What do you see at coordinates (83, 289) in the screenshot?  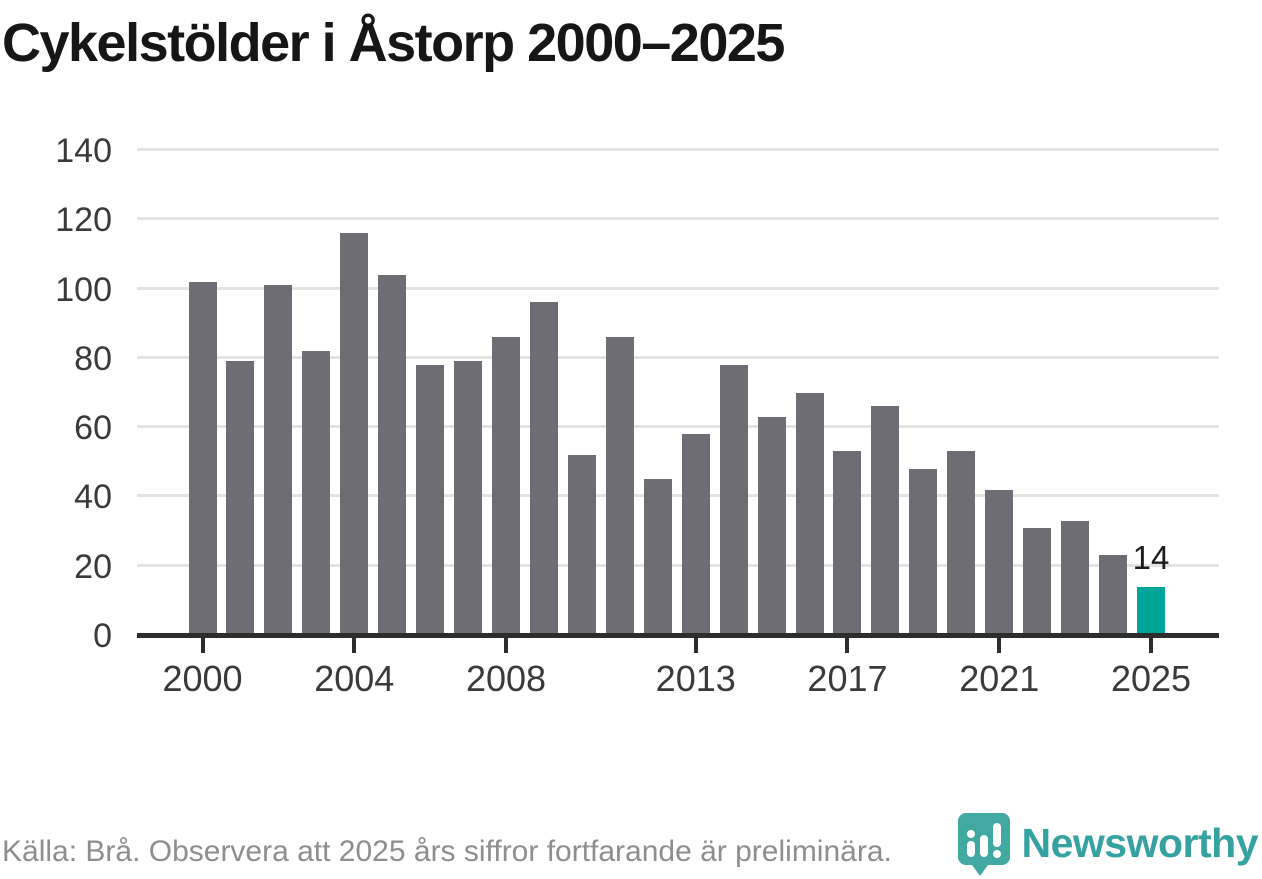 I see `y-axis-tick-label: 100` at bounding box center [83, 289].